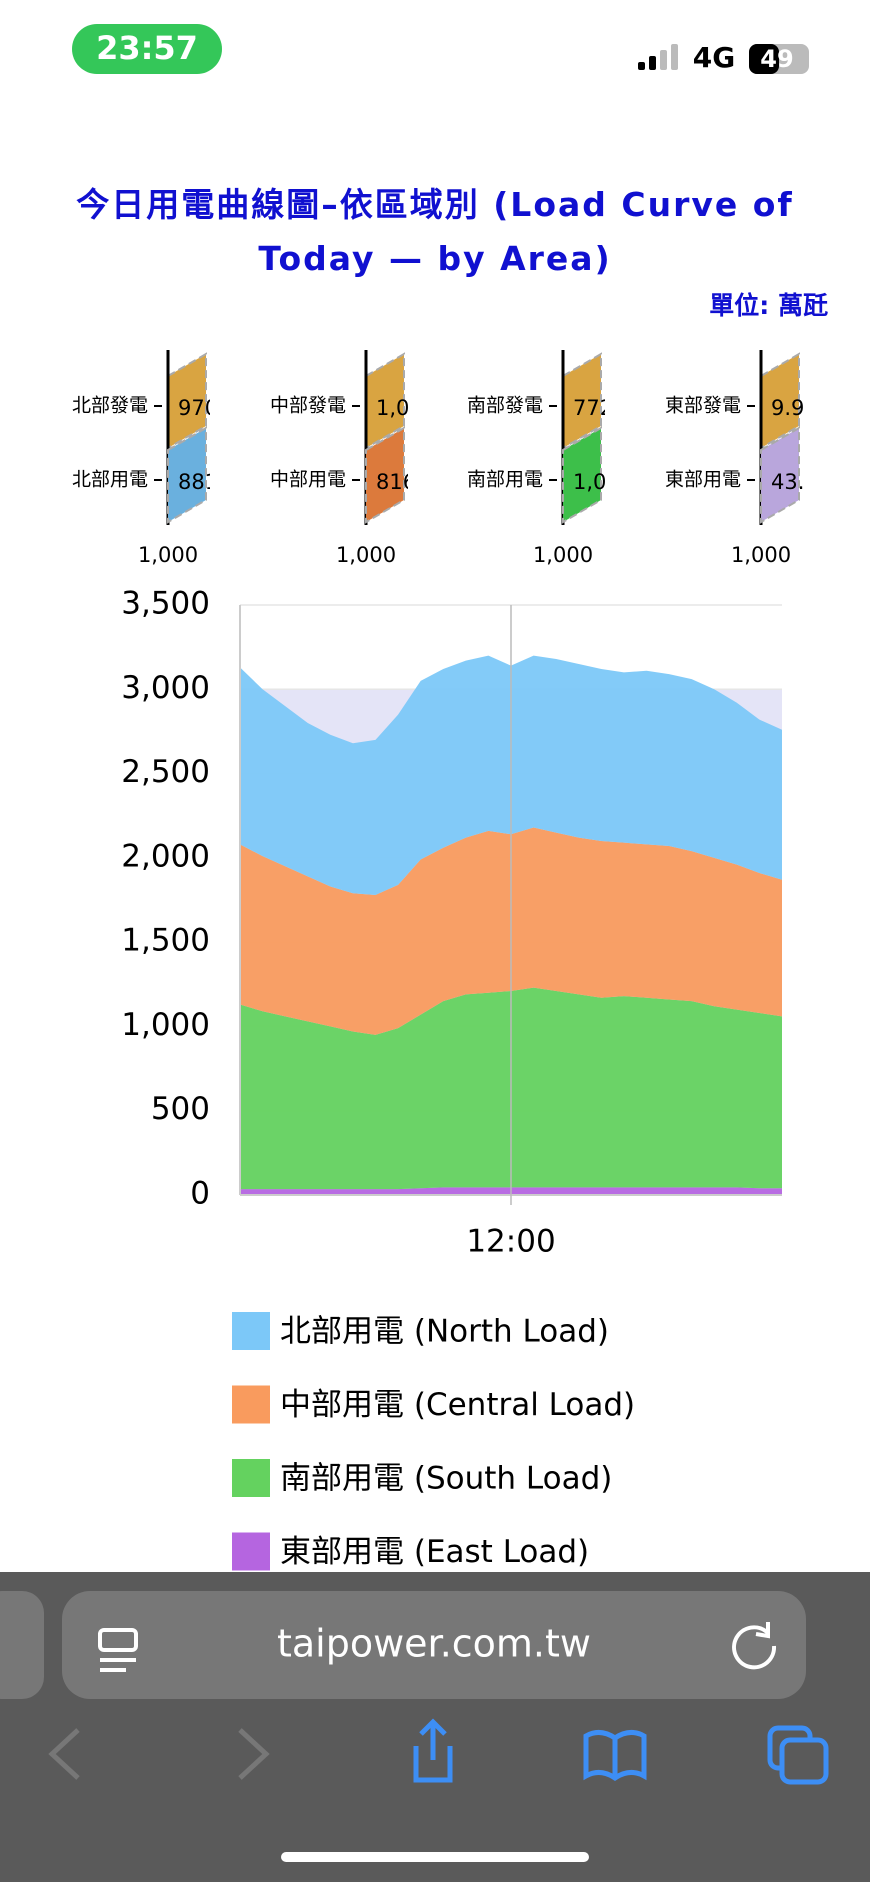 Image resolution: width=870 pixels, height=1882 pixels. Describe the element at coordinates (703, 480) in the screenshot. I see `gauge-label: 東部用電` at that location.